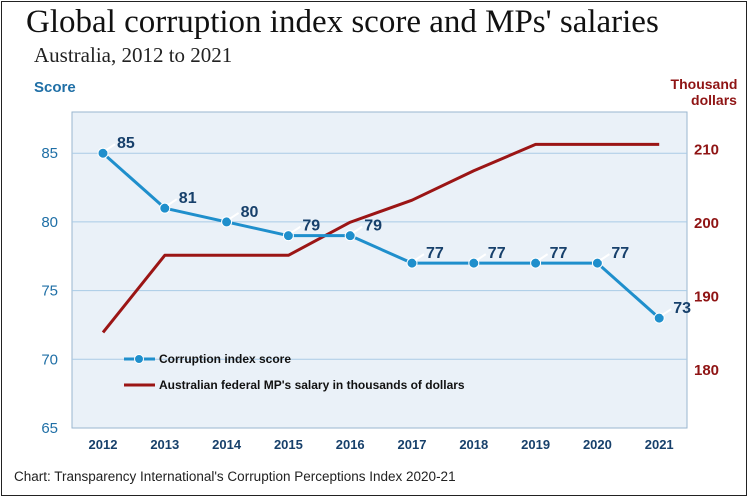 Image resolution: width=750 pixels, height=499 pixels. What do you see at coordinates (597, 444) in the screenshot?
I see `x-tick-label: 2020` at bounding box center [597, 444].